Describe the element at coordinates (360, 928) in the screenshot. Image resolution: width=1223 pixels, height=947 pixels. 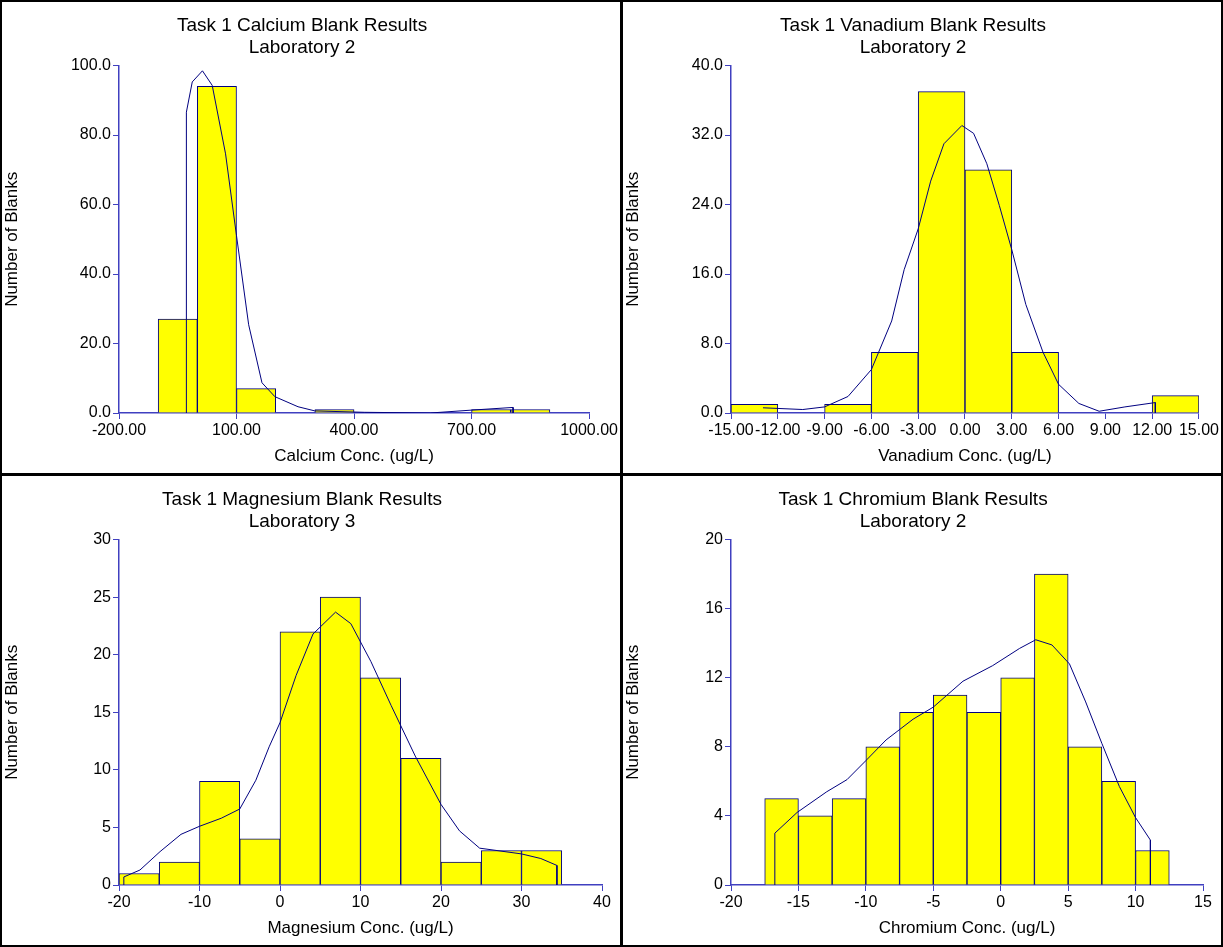
I see `x-axis-title: Magnesium Conc. (ug/L)` at that location.